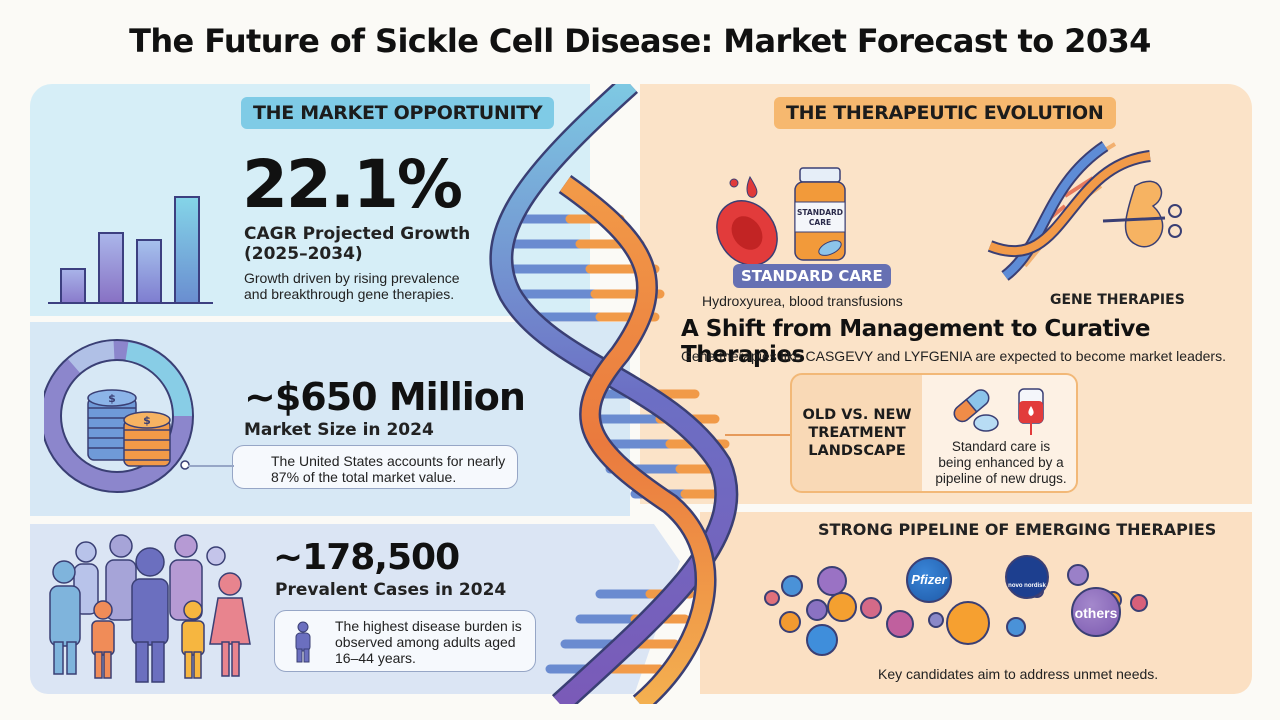 The width and height of the screenshot is (1280, 720). I want to click on others-bubble: others, so click(1096, 612).